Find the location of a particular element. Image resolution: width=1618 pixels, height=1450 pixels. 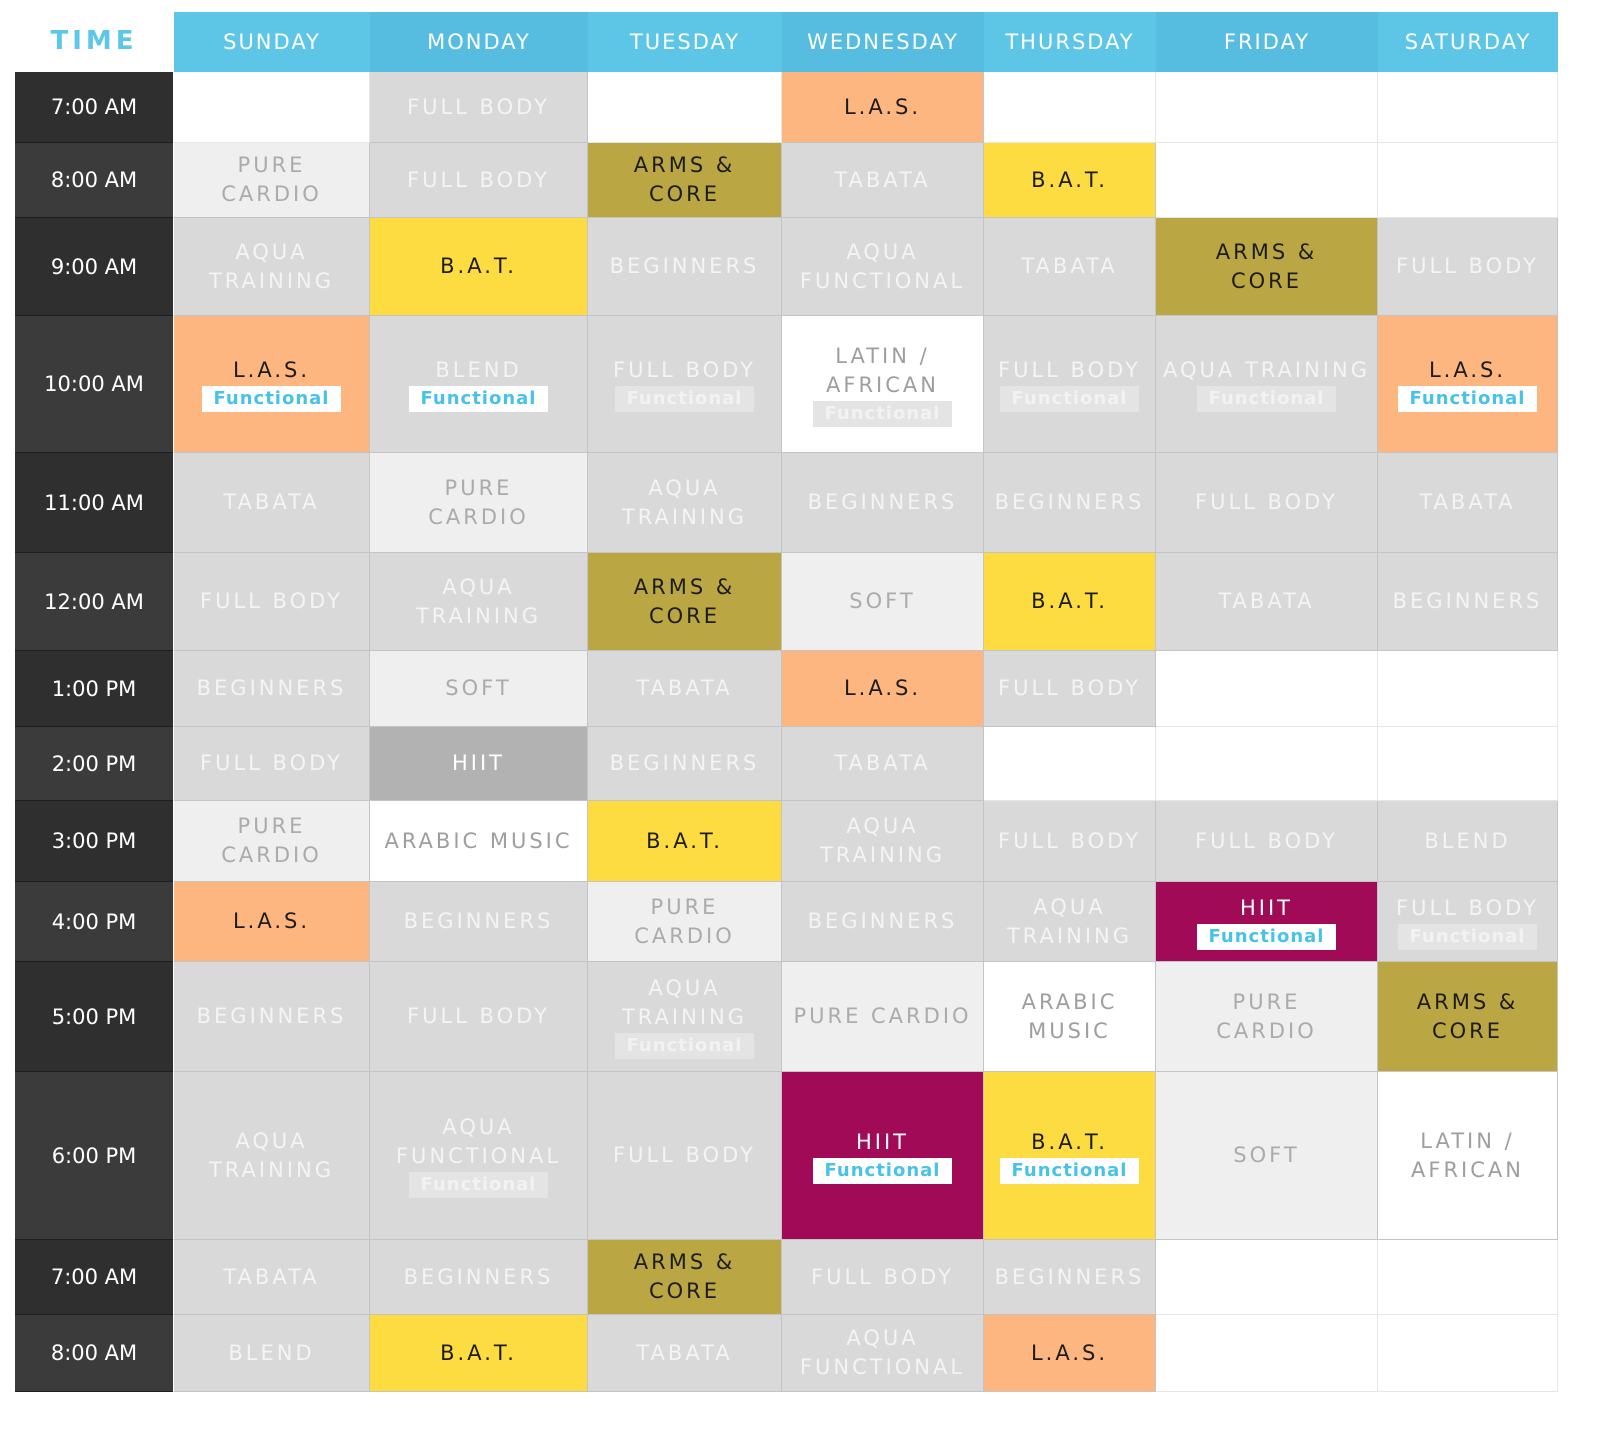

class-slot: BLEND Functional is located at coordinates (479, 384).